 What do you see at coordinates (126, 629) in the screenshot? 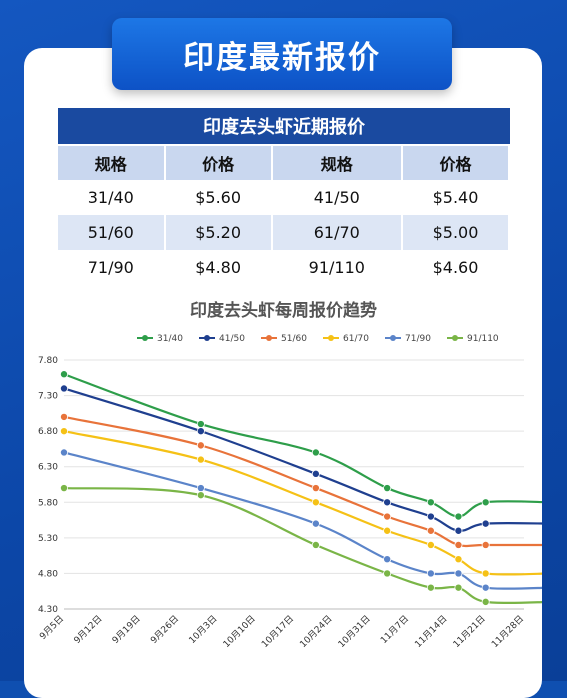
I see `x-tick-label: 9月19日` at bounding box center [126, 629].